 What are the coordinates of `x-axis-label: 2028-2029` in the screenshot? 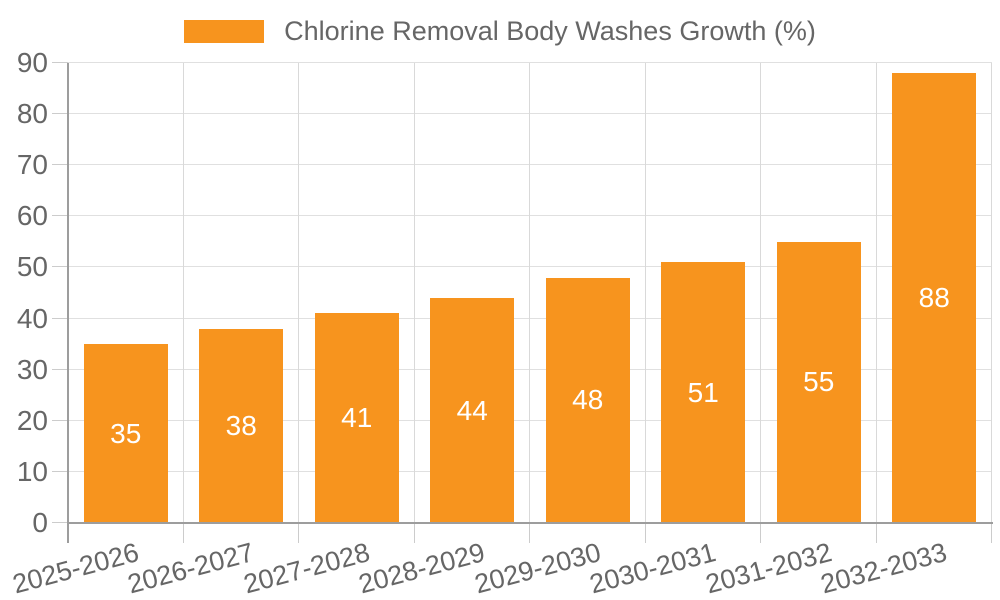 It's located at (422, 568).